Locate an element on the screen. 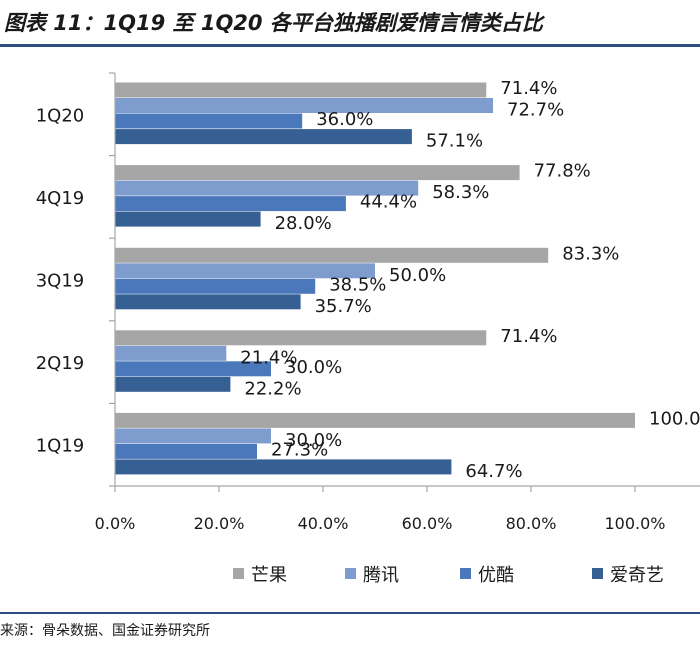  category-label-1Q19: 1Q19 is located at coordinates (60, 446).